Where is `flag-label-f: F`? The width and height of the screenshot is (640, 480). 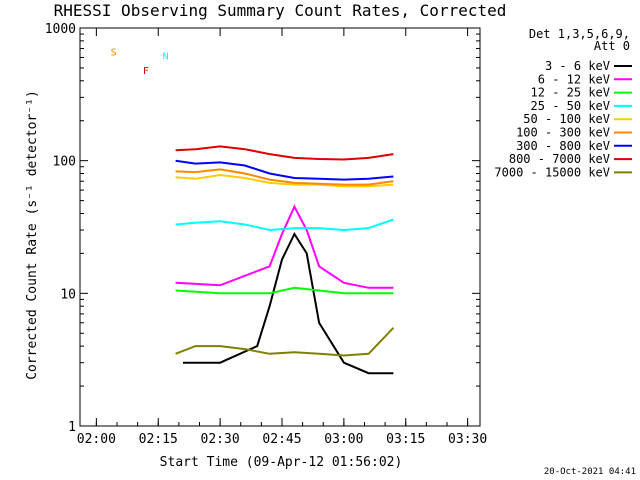 flag-label-f: F is located at coordinates (146, 71).